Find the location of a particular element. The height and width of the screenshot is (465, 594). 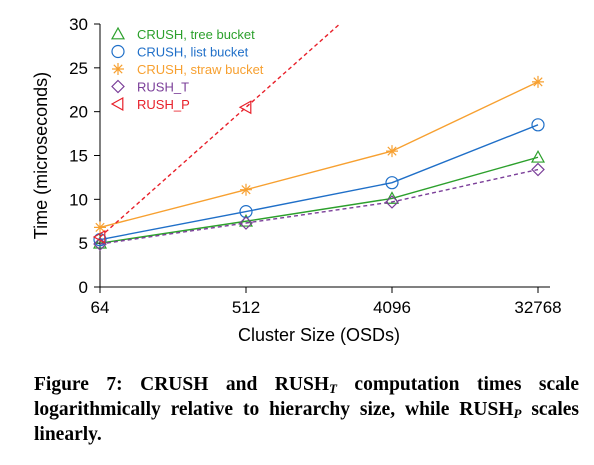

legend-label-crush-list-bucket: CRUSH, list bucket is located at coordinates (193, 52).